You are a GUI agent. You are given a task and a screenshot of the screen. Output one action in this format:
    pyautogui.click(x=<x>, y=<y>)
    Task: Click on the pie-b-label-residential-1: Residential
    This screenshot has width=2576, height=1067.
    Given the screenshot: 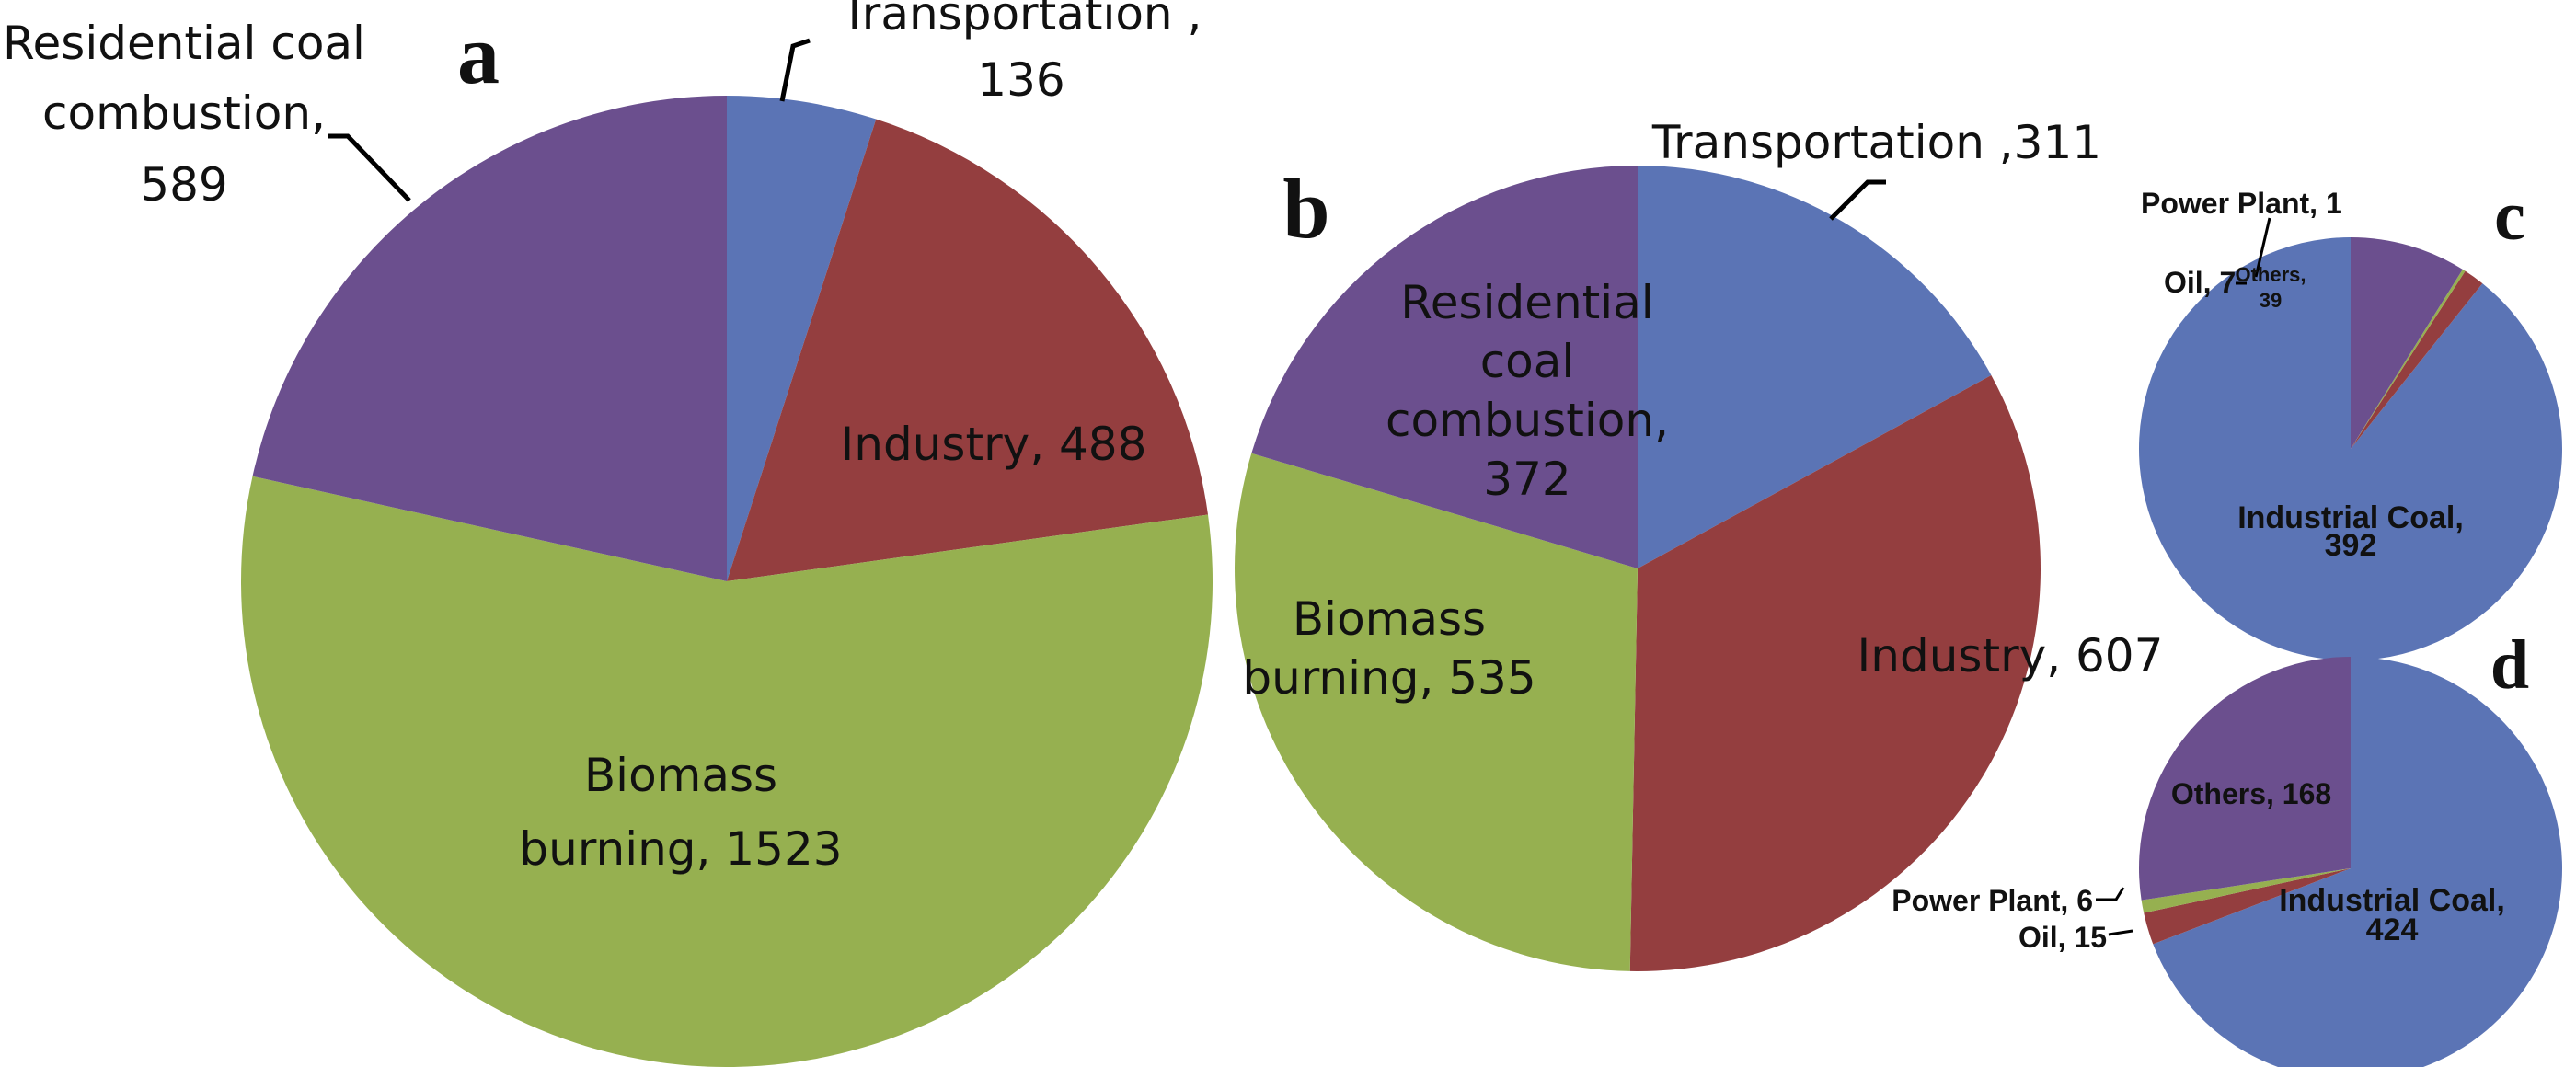 What is the action you would take?
    pyautogui.click(x=1526, y=302)
    